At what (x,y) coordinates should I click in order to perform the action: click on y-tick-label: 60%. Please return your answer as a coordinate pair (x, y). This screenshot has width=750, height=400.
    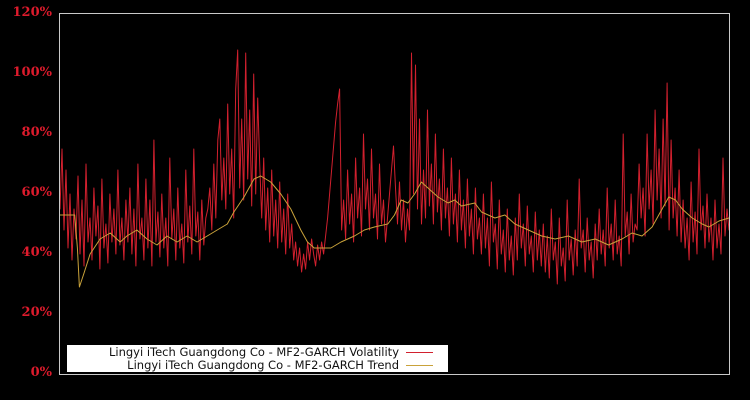
    Looking at the image, I should click on (36, 192).